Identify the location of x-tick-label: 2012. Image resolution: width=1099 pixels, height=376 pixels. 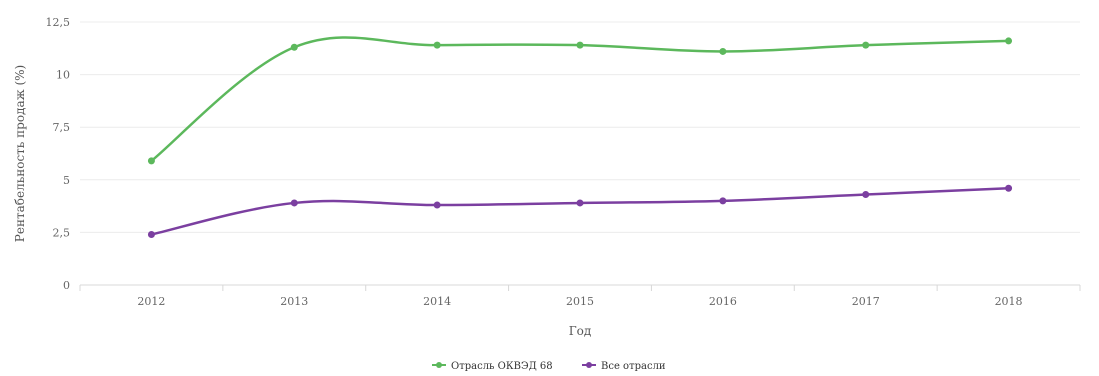
(151, 301).